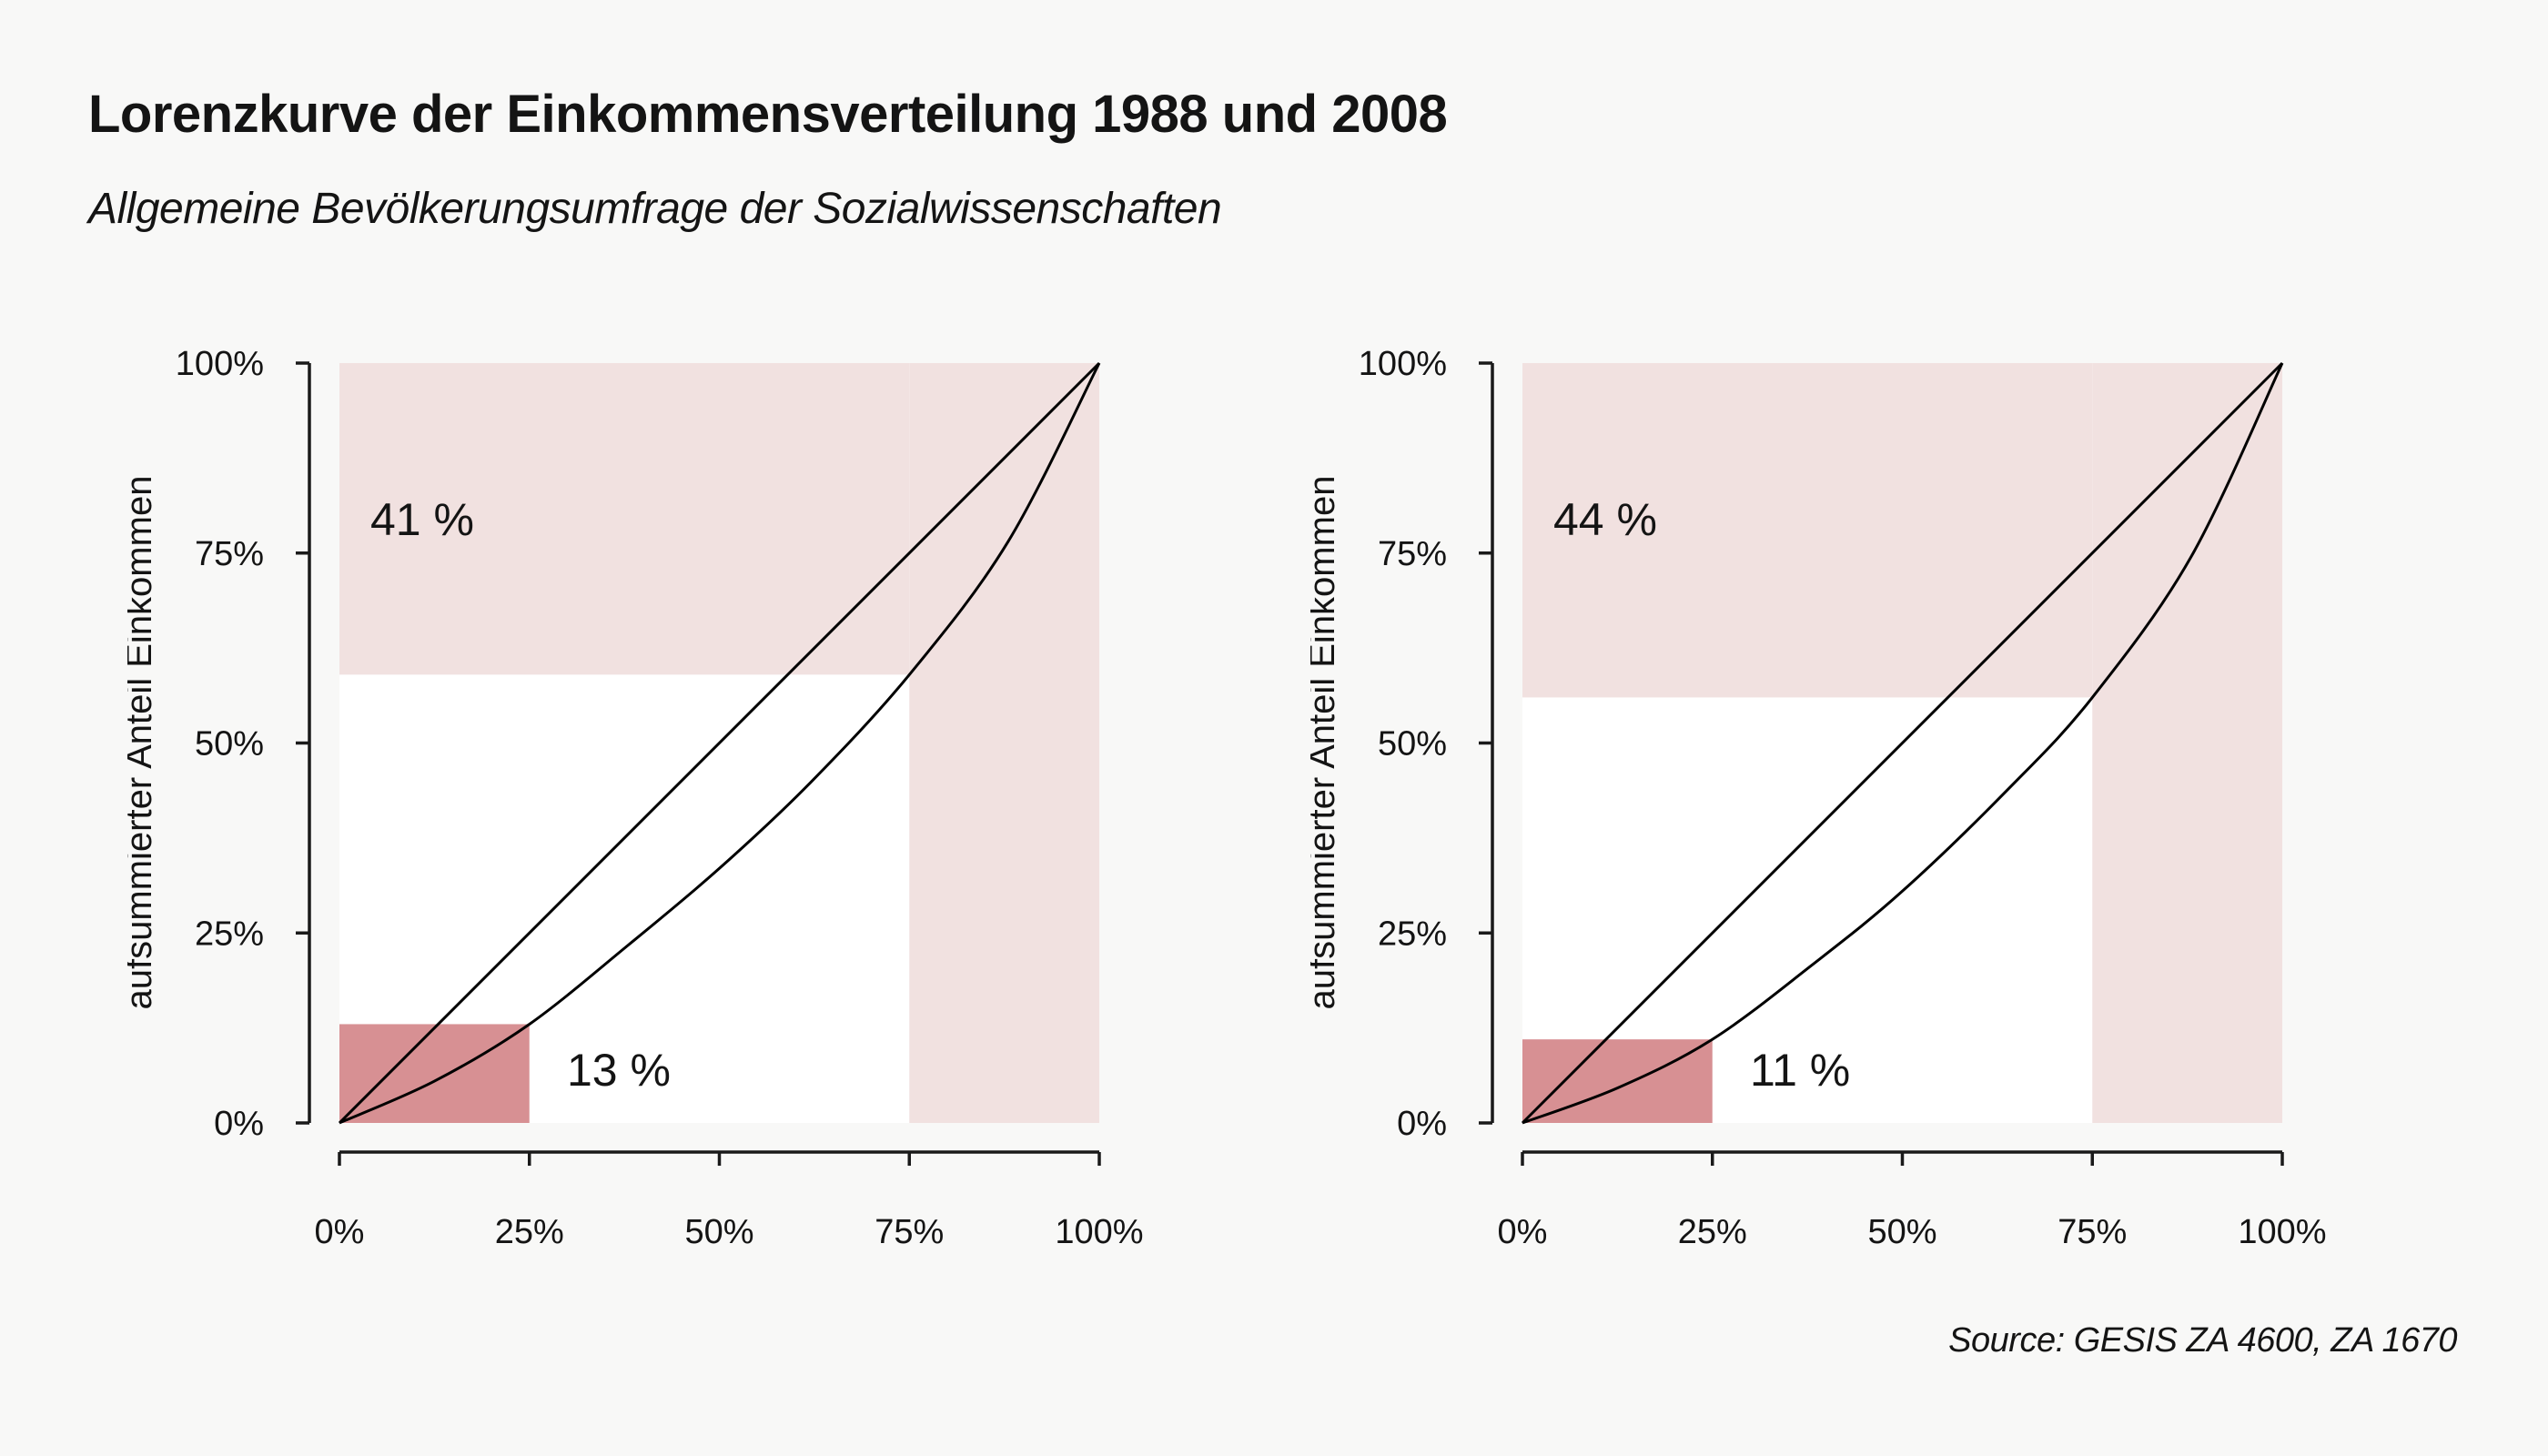 The height and width of the screenshot is (1456, 2548). I want to click on richest-share-annotation: 44 %, so click(1605, 520).